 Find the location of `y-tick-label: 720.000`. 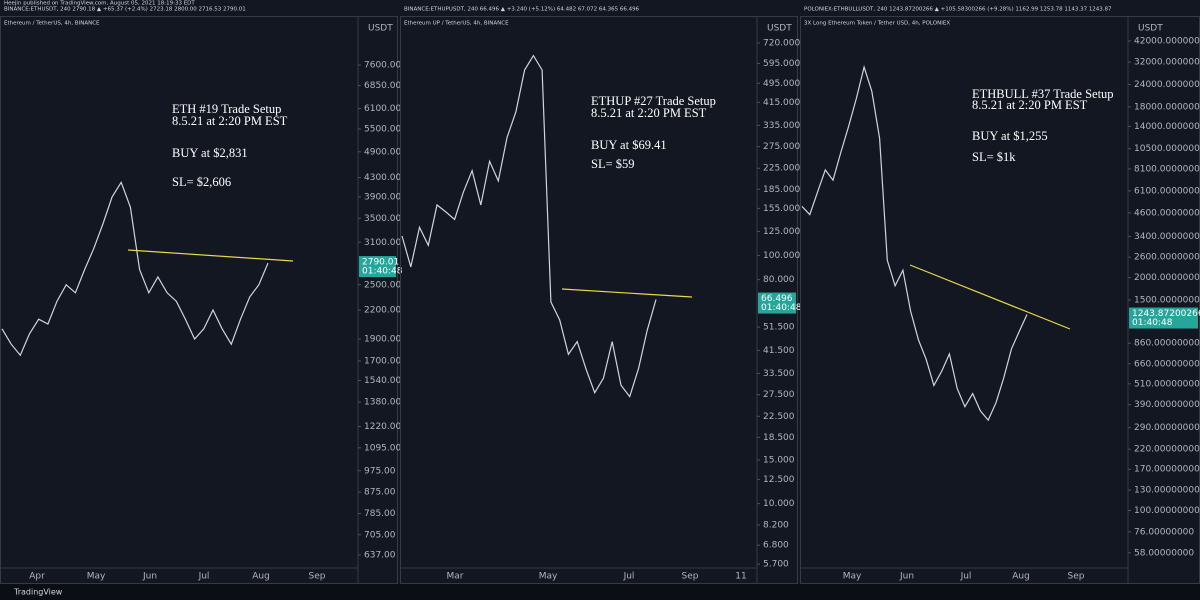

y-tick-label: 720.000 is located at coordinates (781, 43).